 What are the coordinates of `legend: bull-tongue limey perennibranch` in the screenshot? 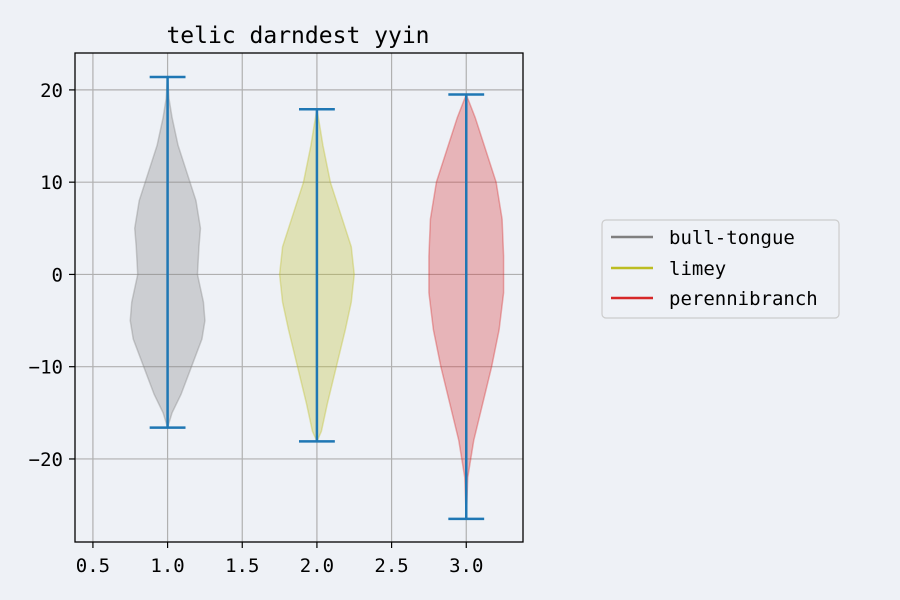 It's located at (720, 269).